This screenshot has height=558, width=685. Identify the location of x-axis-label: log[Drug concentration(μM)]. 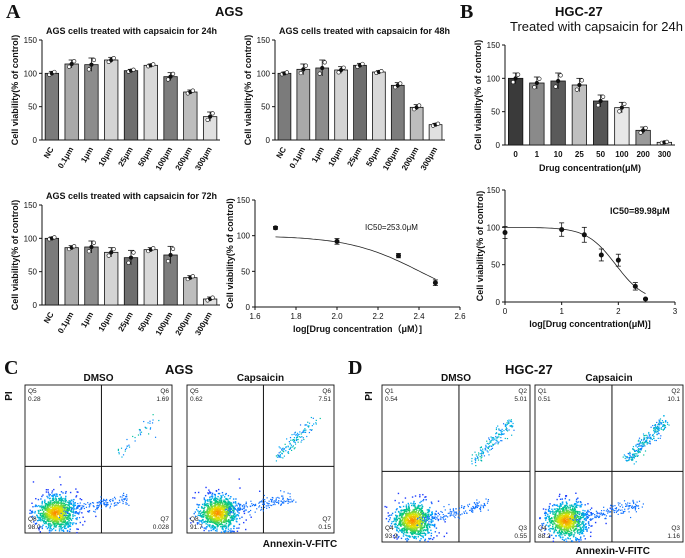
(590, 324).